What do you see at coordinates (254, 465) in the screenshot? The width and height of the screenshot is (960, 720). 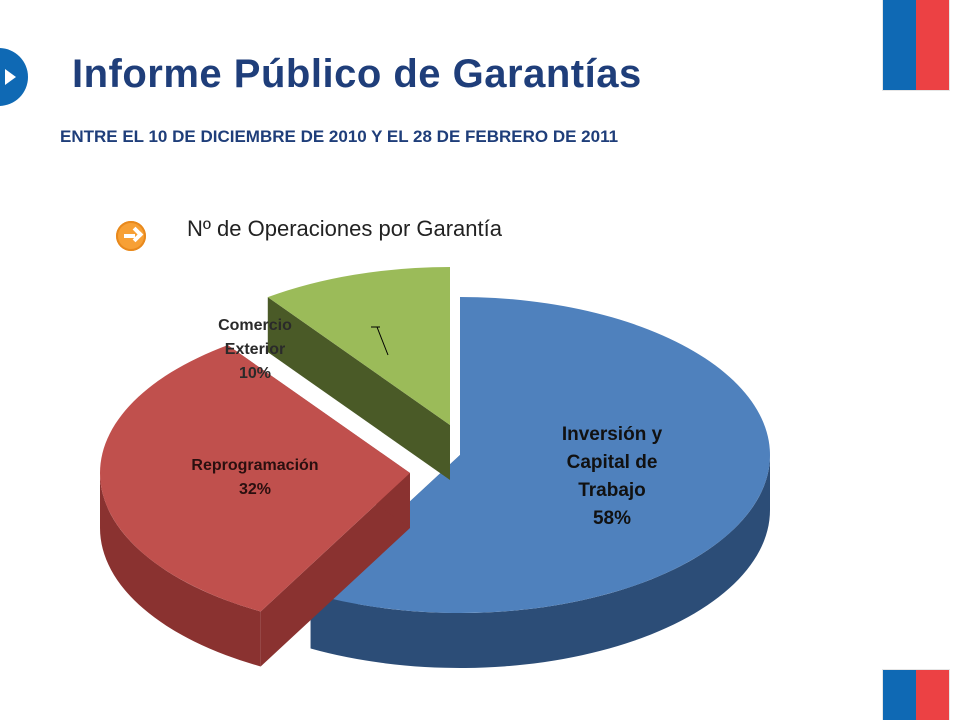 I see `data-label: Reprogramación` at bounding box center [254, 465].